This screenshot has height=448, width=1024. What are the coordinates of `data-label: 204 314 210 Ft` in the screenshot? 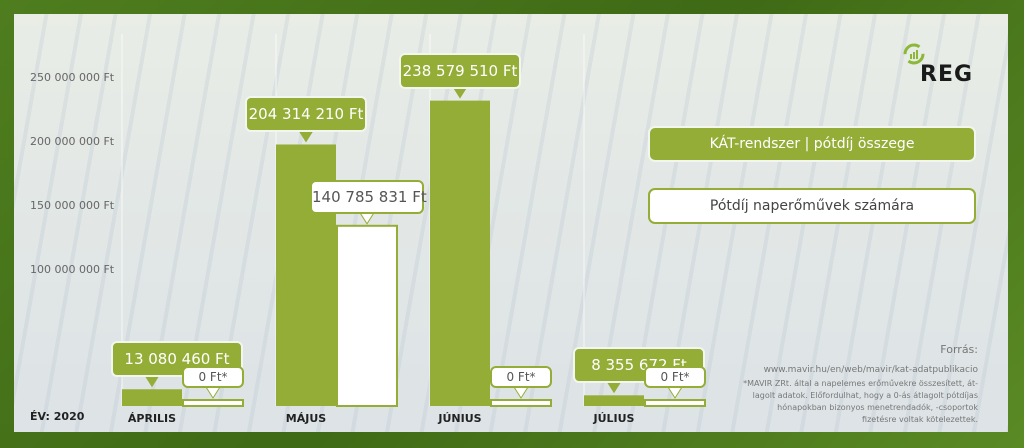 It's located at (306, 114).